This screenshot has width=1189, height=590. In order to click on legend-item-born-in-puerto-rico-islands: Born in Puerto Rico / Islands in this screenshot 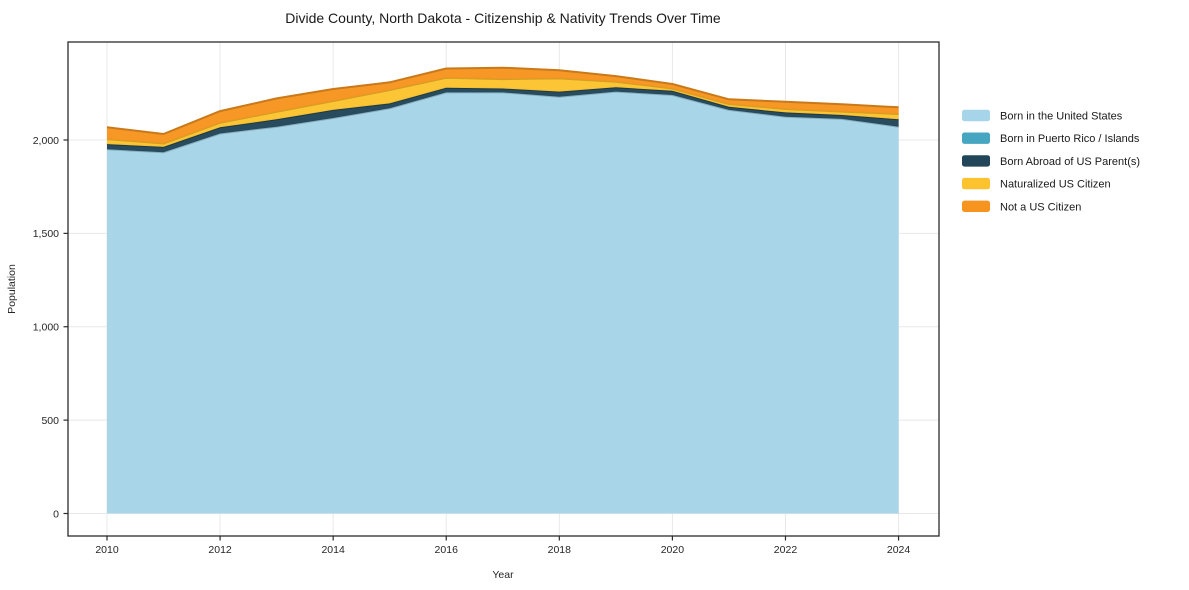, I will do `click(1051, 138)`.